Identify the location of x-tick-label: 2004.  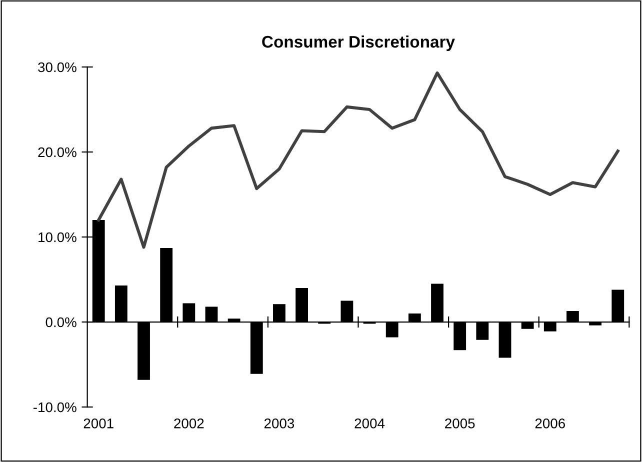
(369, 423).